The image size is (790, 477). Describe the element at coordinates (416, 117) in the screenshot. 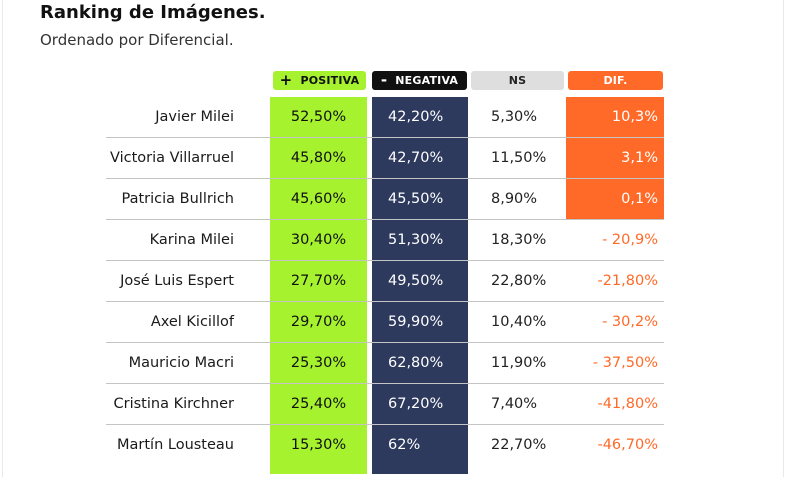

I see `row-negativa: 42,20%` at that location.